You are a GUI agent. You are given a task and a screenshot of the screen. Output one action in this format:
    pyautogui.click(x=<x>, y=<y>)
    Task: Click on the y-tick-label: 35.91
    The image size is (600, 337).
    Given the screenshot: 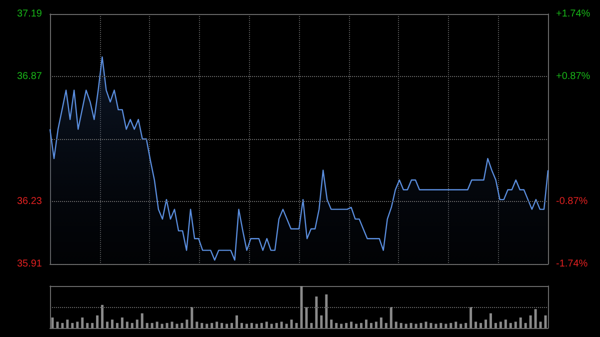 What is the action you would take?
    pyautogui.click(x=29, y=264)
    